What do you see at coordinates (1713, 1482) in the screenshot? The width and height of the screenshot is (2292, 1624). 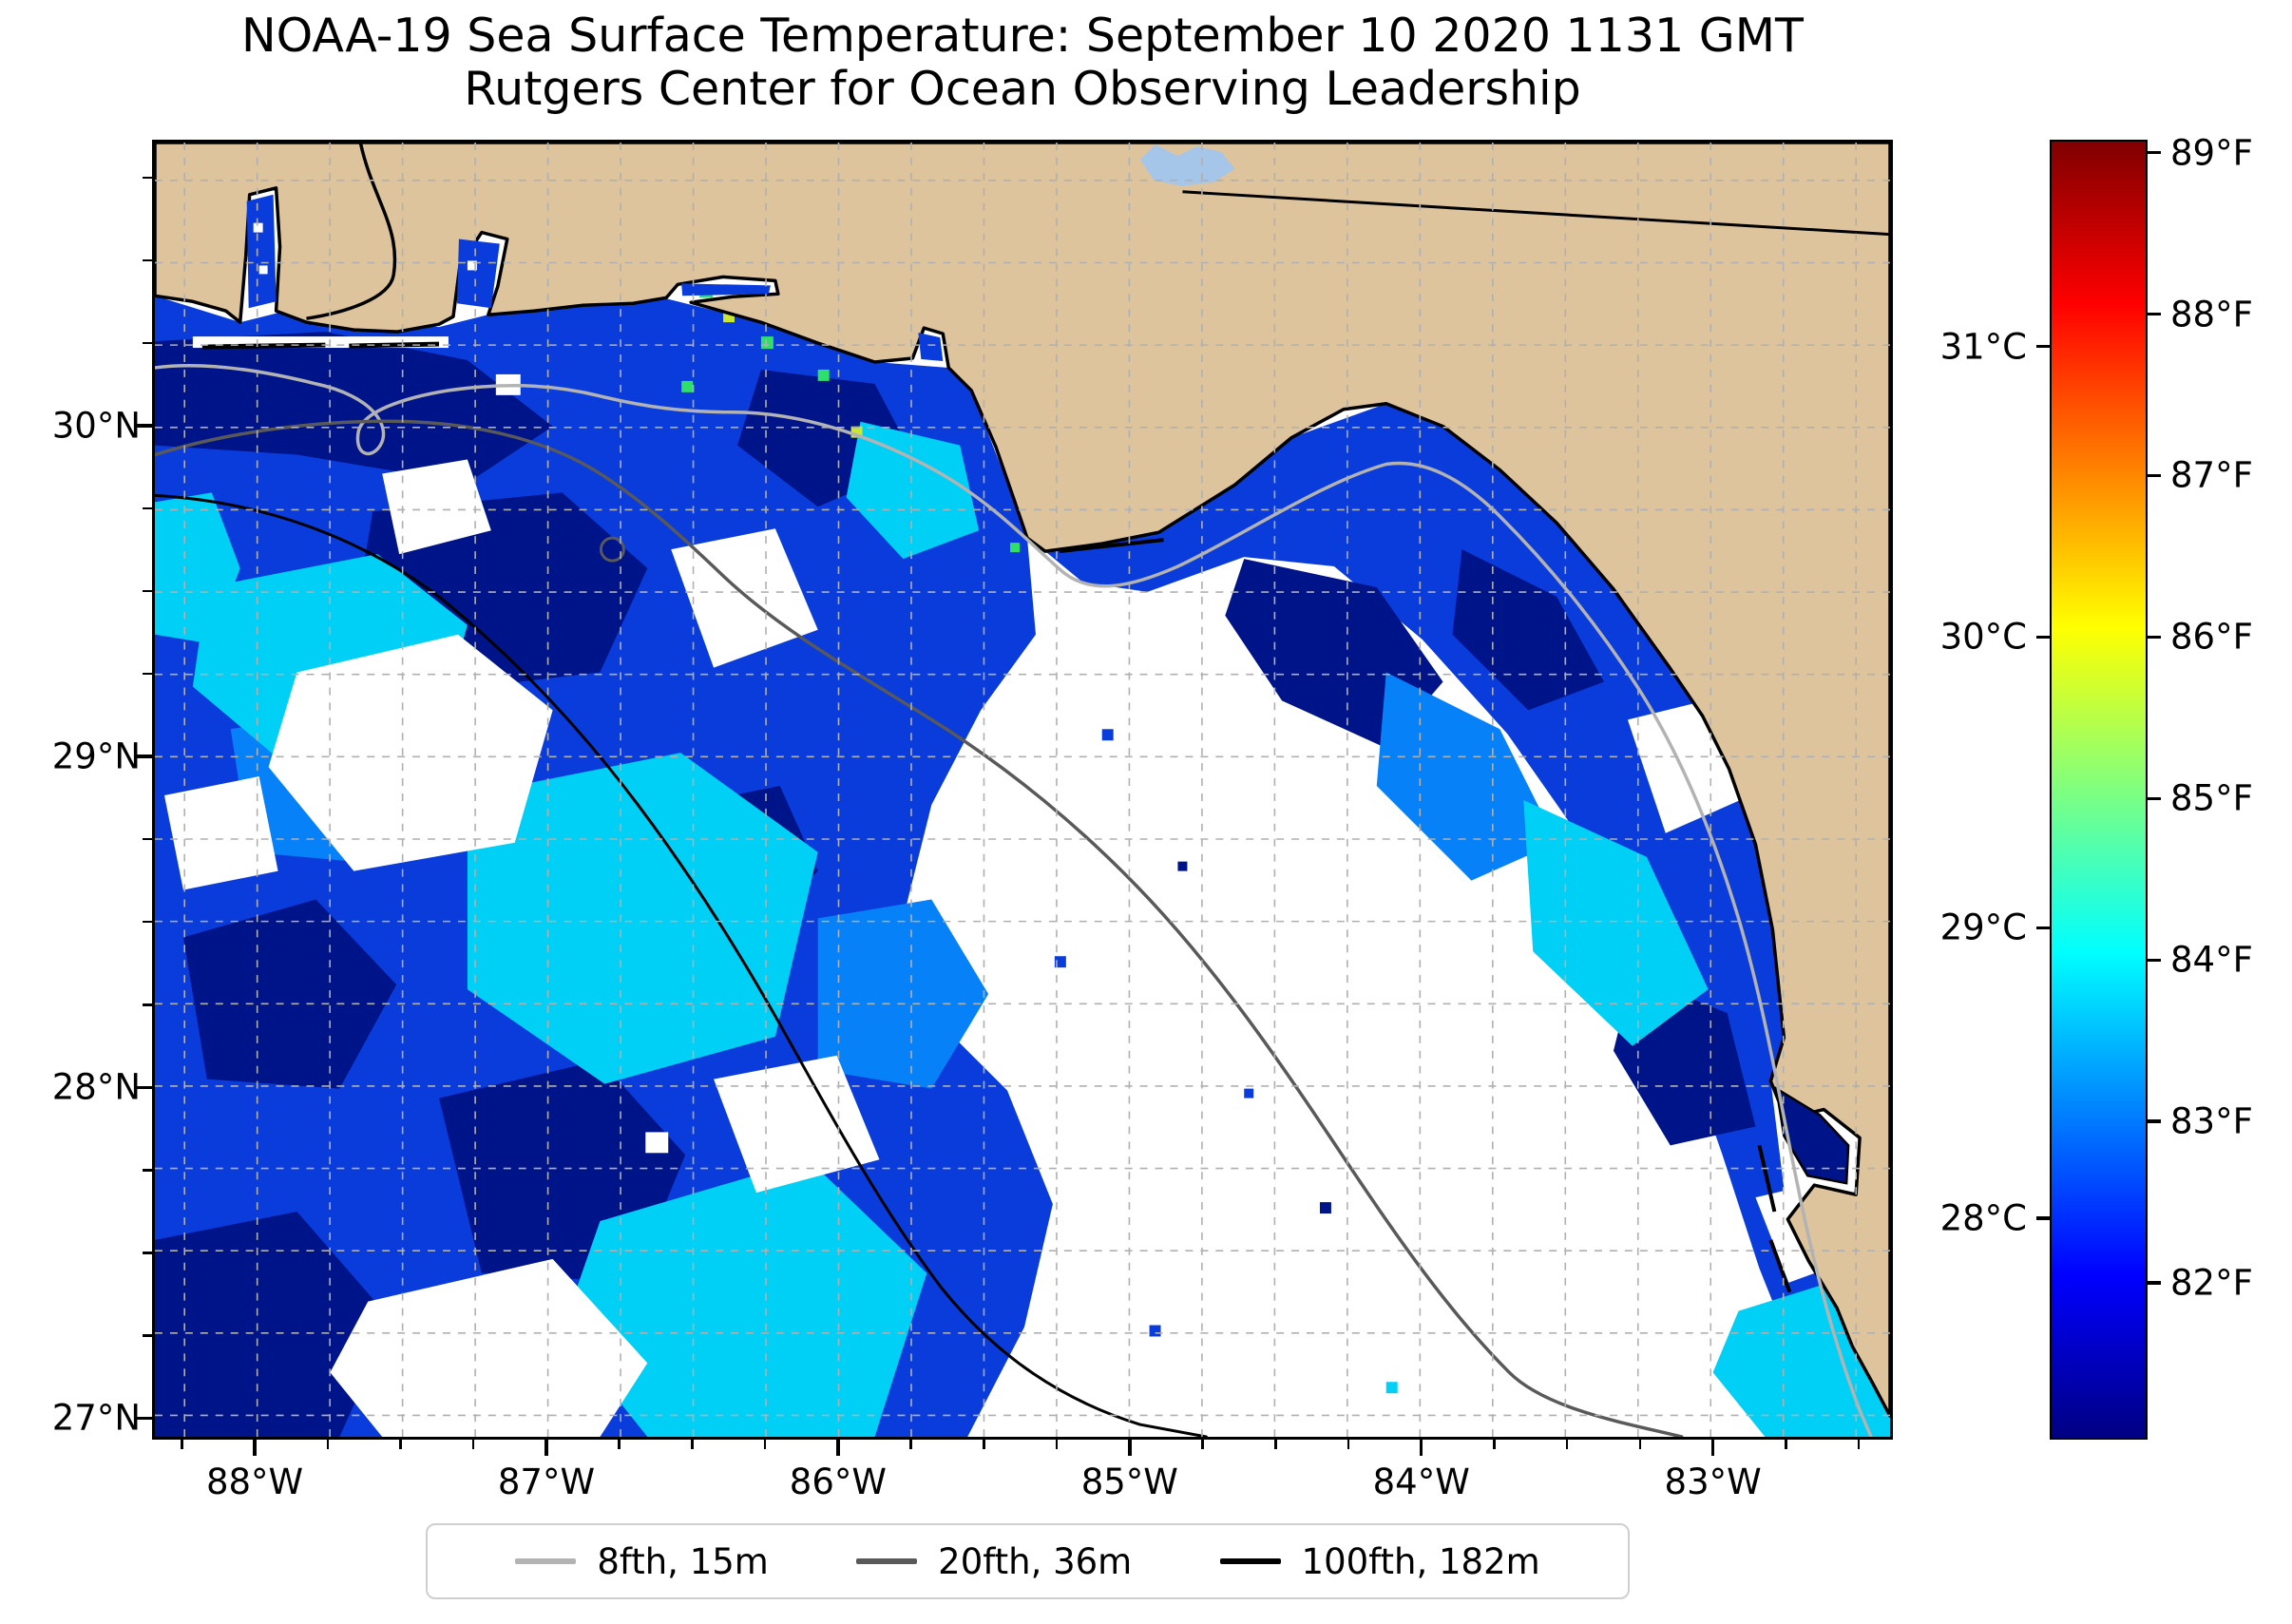 I see `x-tick-label: 83°W` at bounding box center [1713, 1482].